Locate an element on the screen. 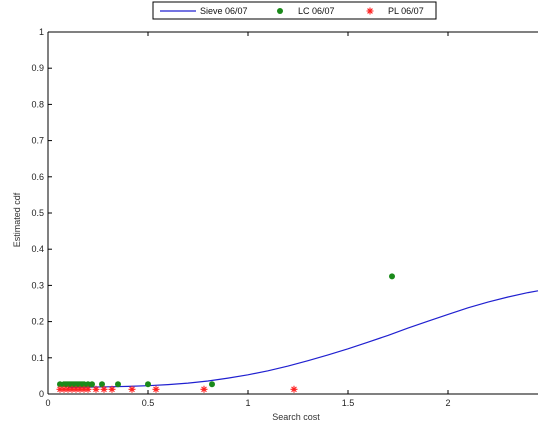 The width and height of the screenshot is (539, 428). x-tick-label: 1.5 is located at coordinates (348, 403).